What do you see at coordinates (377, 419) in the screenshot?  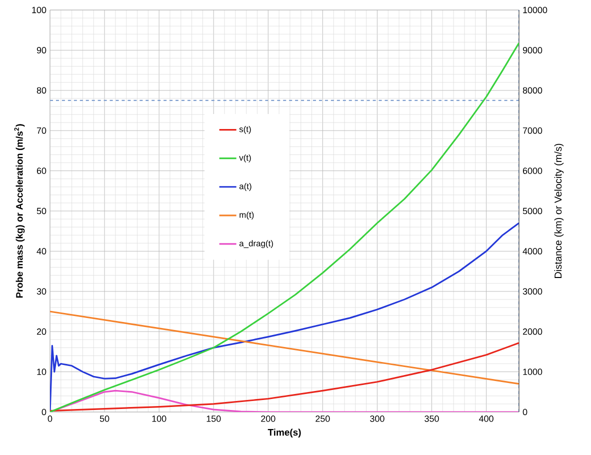 I see `x-tick-label: 300` at bounding box center [377, 419].